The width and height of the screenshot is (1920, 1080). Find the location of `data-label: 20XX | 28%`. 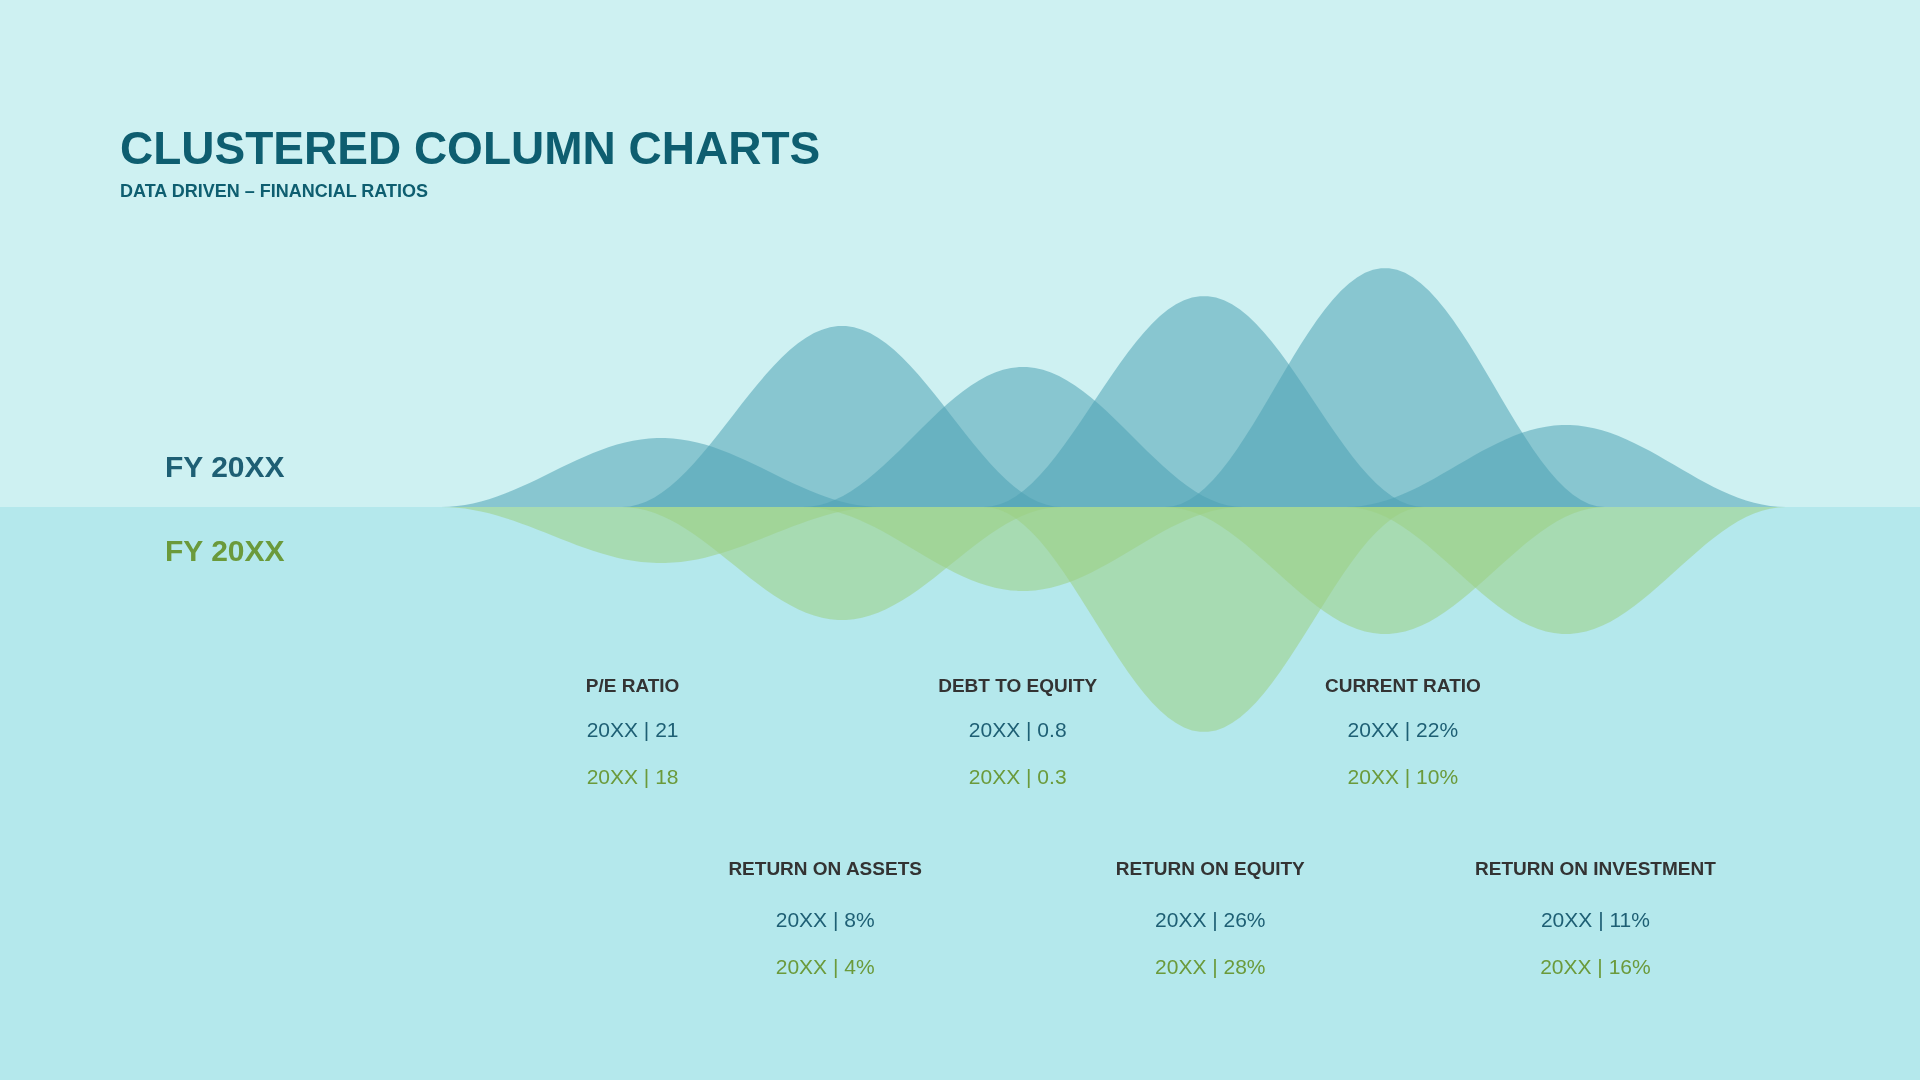

data-label: 20XX | 28% is located at coordinates (1210, 966).